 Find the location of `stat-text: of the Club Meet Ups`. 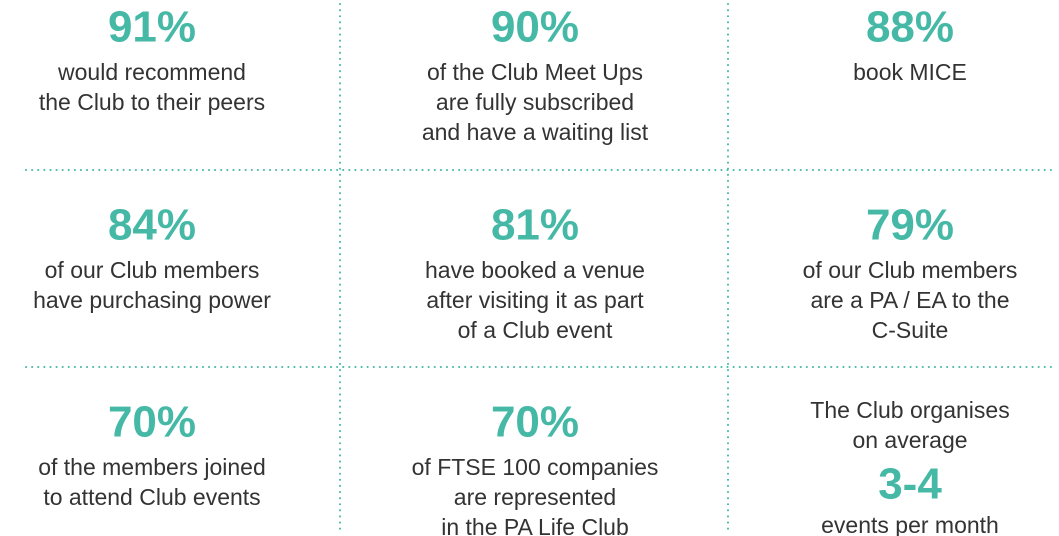

stat-text: of the Club Meet Ups is located at coordinates (535, 72).